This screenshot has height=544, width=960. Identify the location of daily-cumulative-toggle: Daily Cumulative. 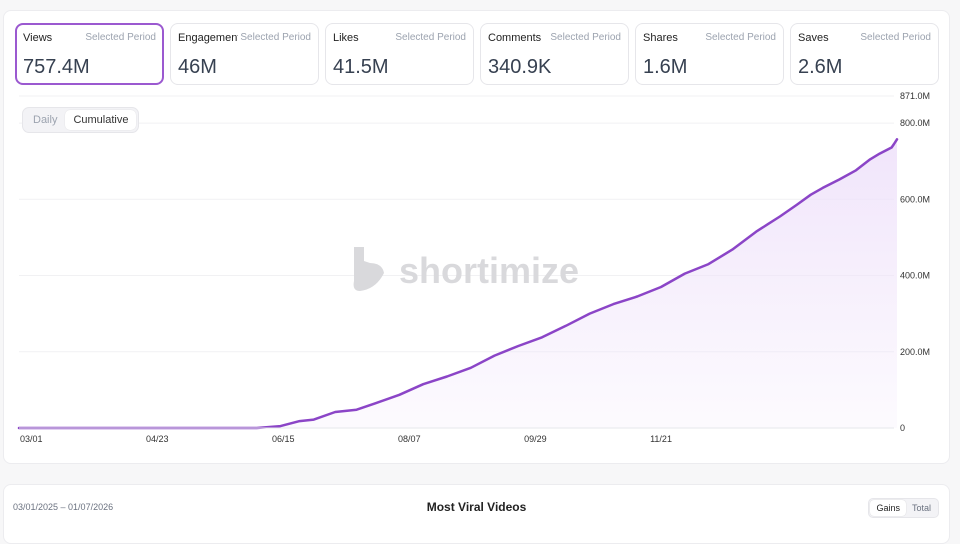
(81, 120).